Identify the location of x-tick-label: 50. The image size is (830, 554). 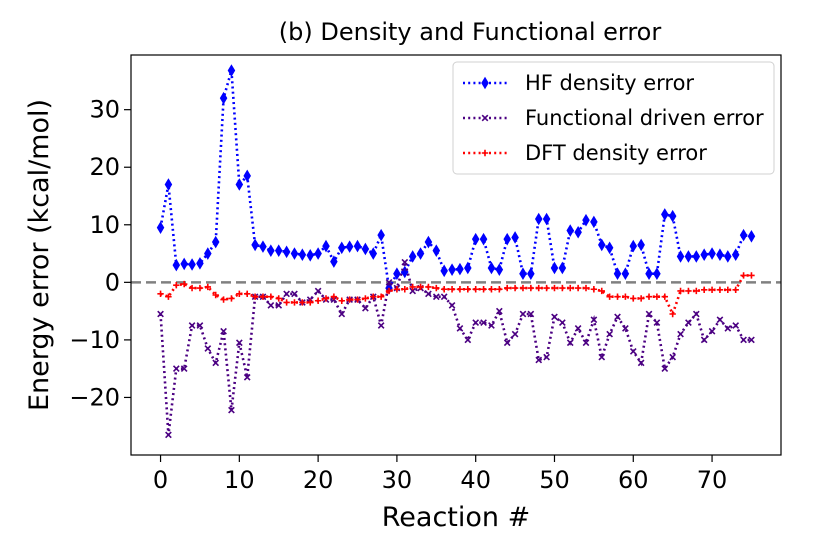
(554, 480).